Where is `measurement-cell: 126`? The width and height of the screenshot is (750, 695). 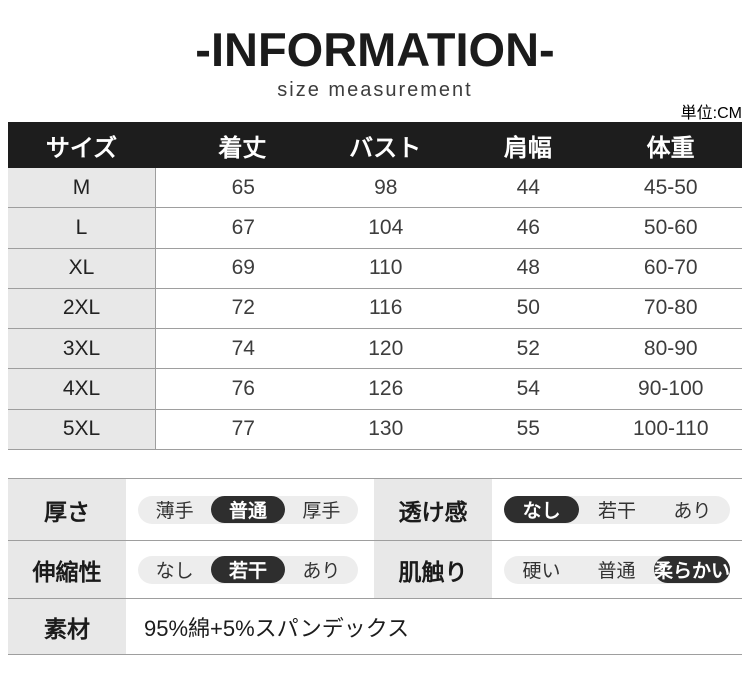 measurement-cell: 126 is located at coordinates (386, 388).